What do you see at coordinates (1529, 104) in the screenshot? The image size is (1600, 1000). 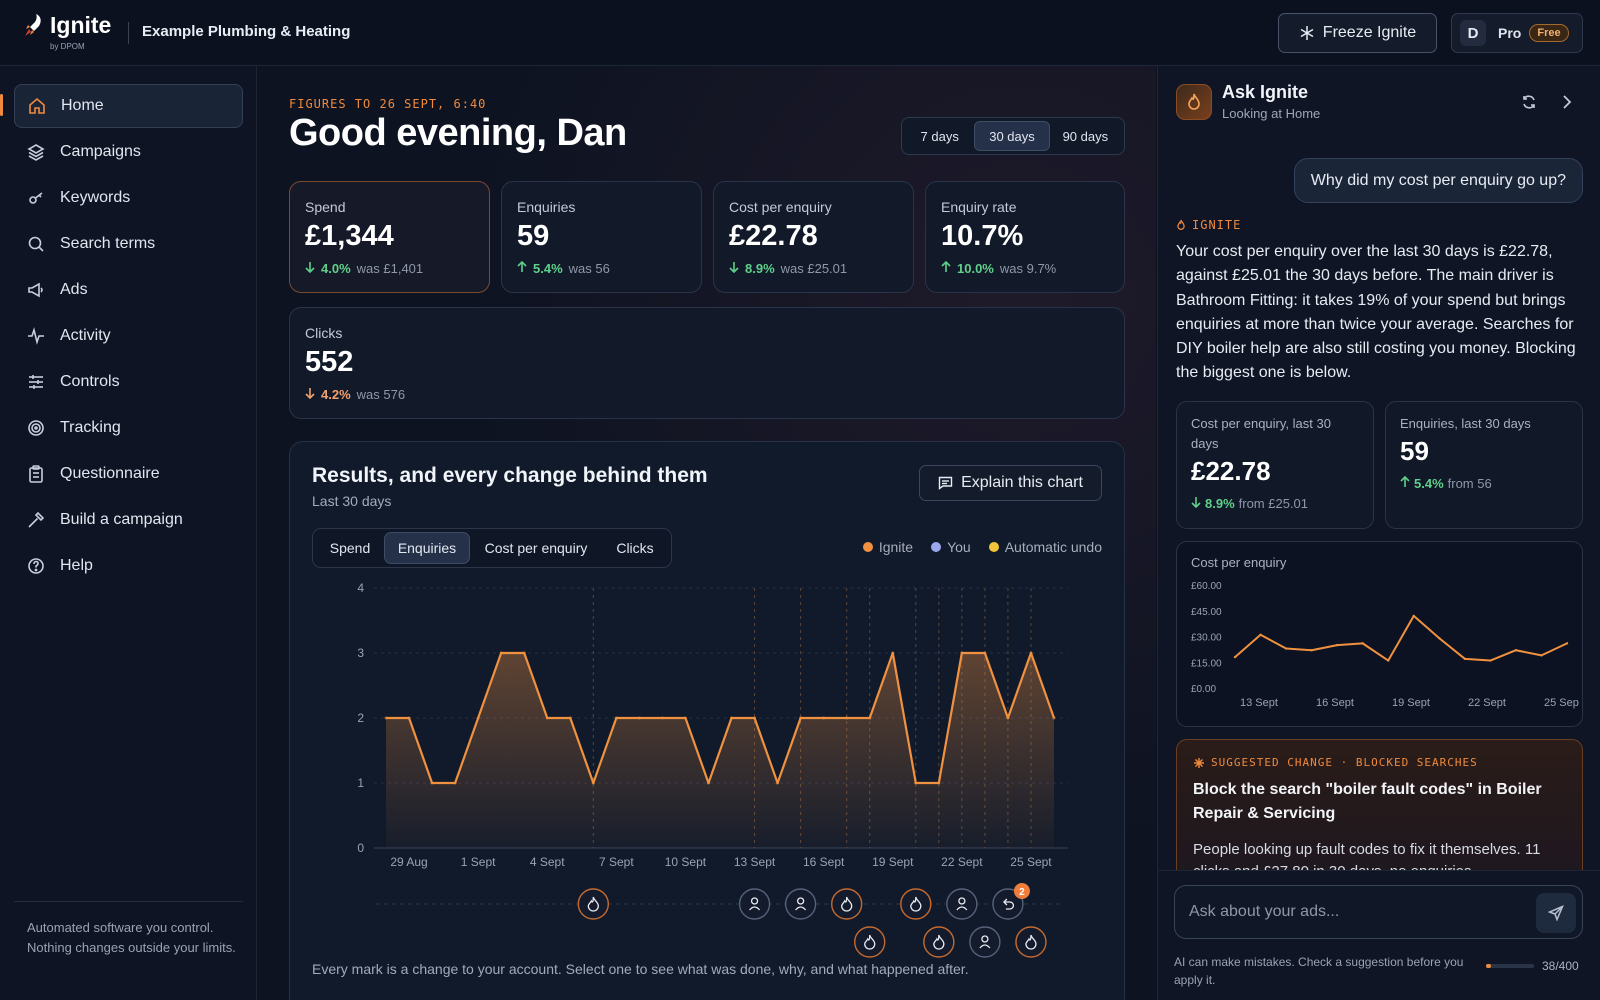 I see `refresh-icon` at bounding box center [1529, 104].